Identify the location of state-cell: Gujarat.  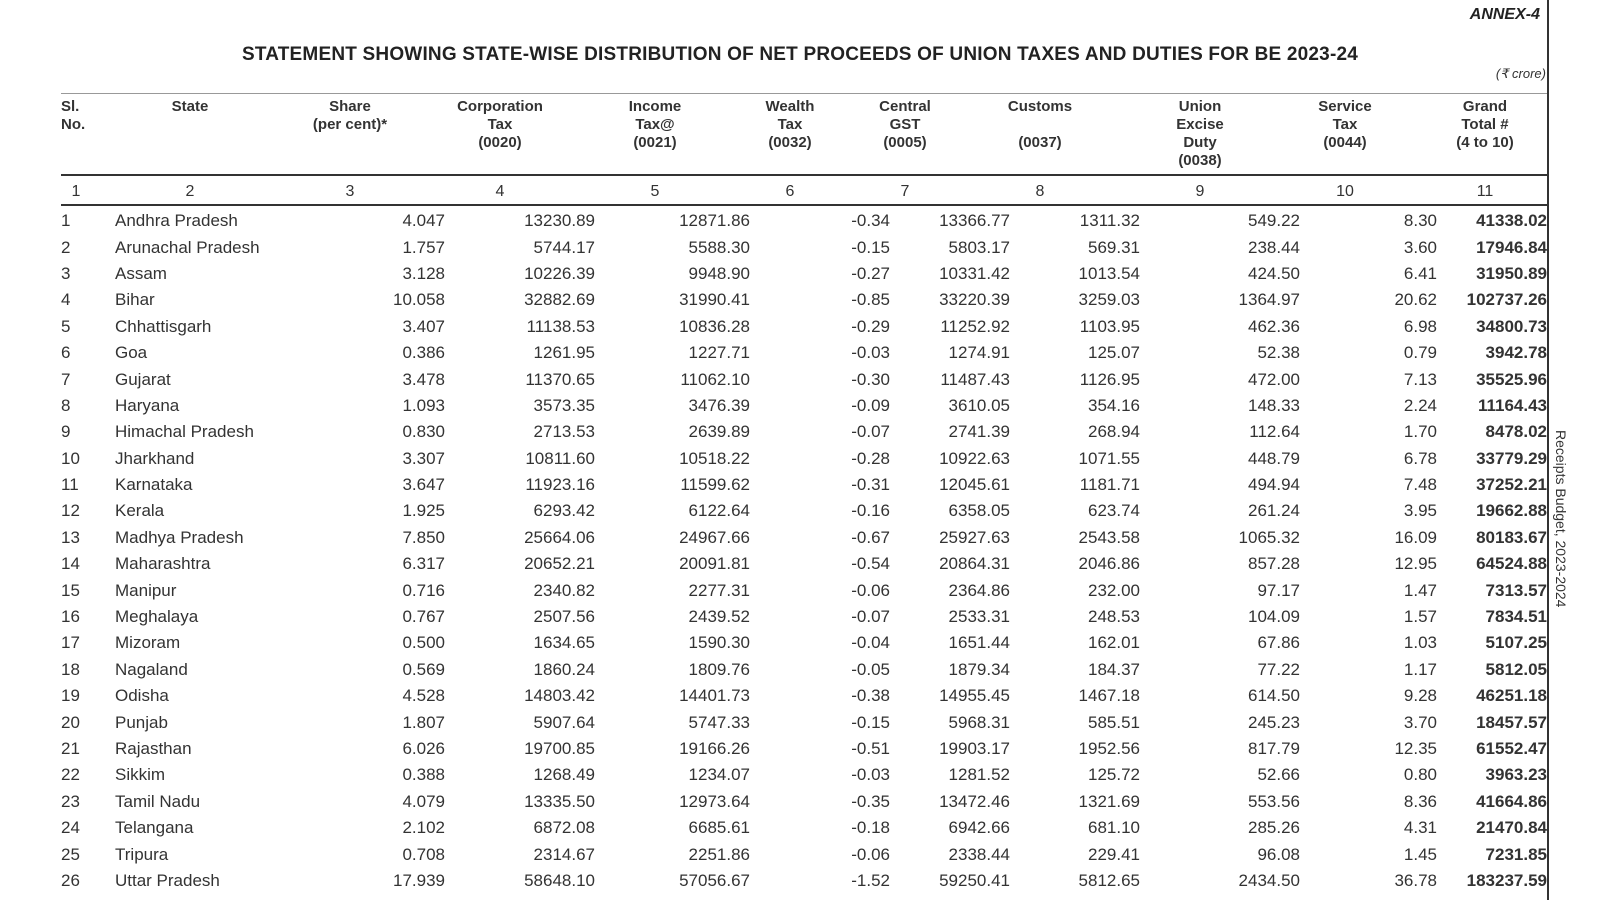
(143, 379).